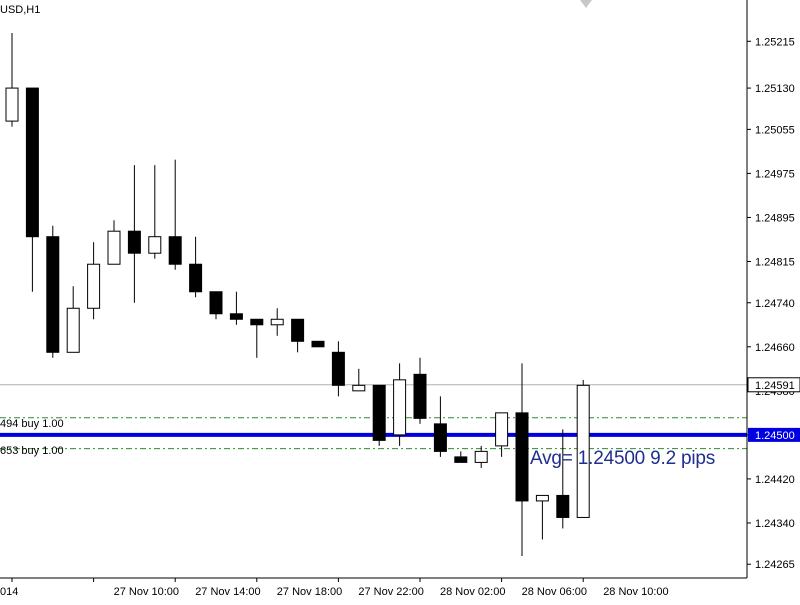 The image size is (800, 605). I want to click on time-tick-label: 27 Nov 10:00, so click(146, 592).